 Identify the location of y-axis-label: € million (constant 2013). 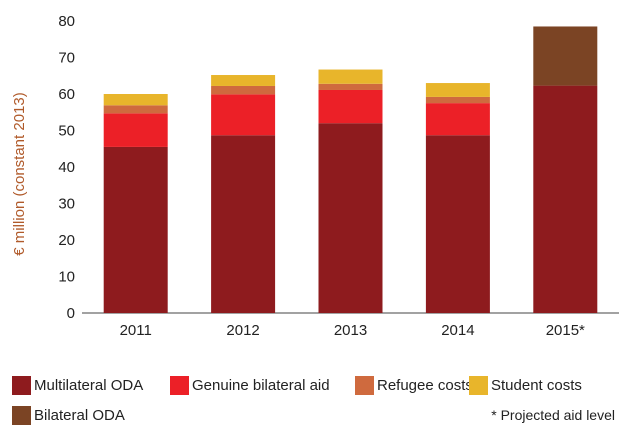
(19, 173).